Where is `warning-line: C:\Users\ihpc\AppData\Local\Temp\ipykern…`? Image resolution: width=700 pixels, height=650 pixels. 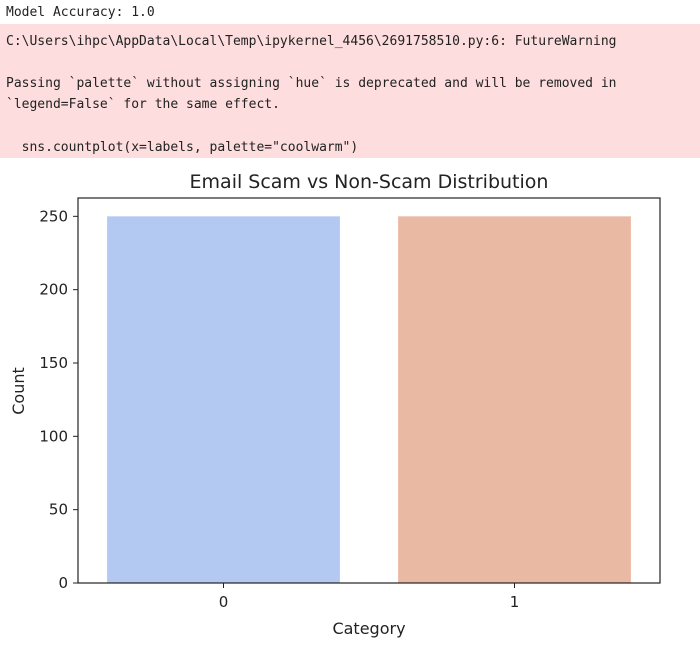
warning-line: C:\Users\ihpc\AppData\Local\Temp\ipykern… is located at coordinates (311, 41).